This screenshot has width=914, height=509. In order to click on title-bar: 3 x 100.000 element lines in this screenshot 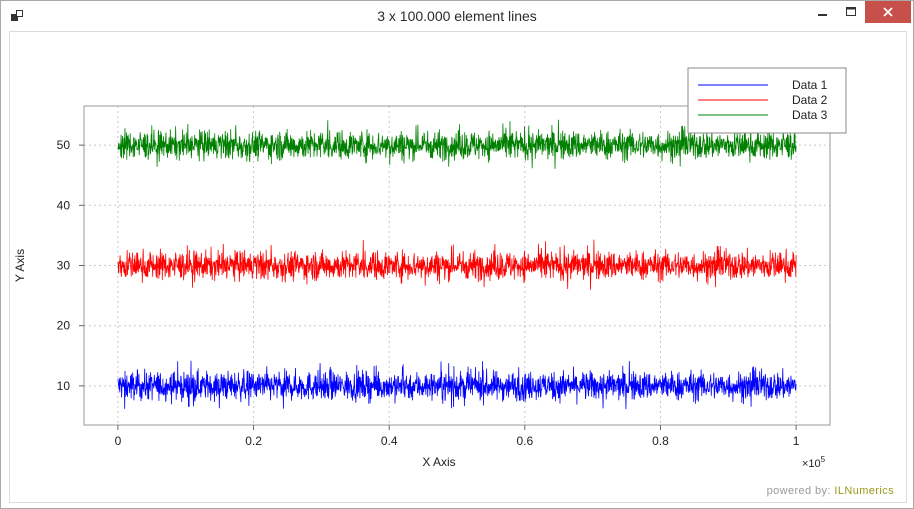, I will do `click(457, 16)`.